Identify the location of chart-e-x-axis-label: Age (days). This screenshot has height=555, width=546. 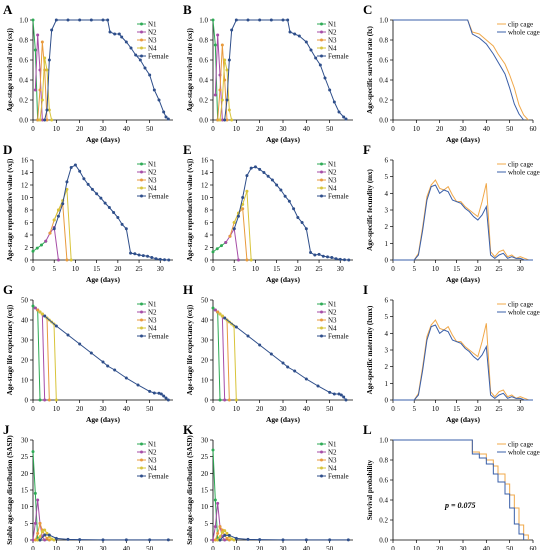
(283, 279).